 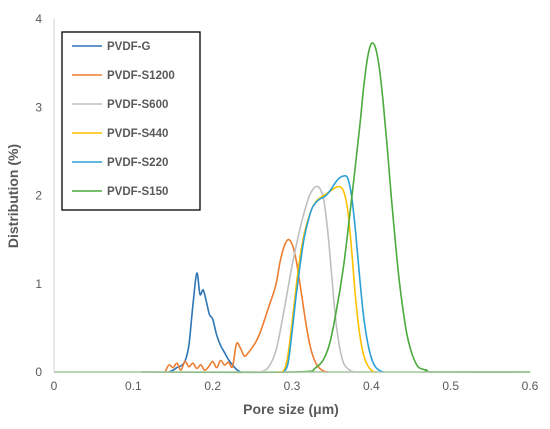 What do you see at coordinates (137, 163) in the screenshot?
I see `legend-label-pvdf-s220: PVDF-S220` at bounding box center [137, 163].